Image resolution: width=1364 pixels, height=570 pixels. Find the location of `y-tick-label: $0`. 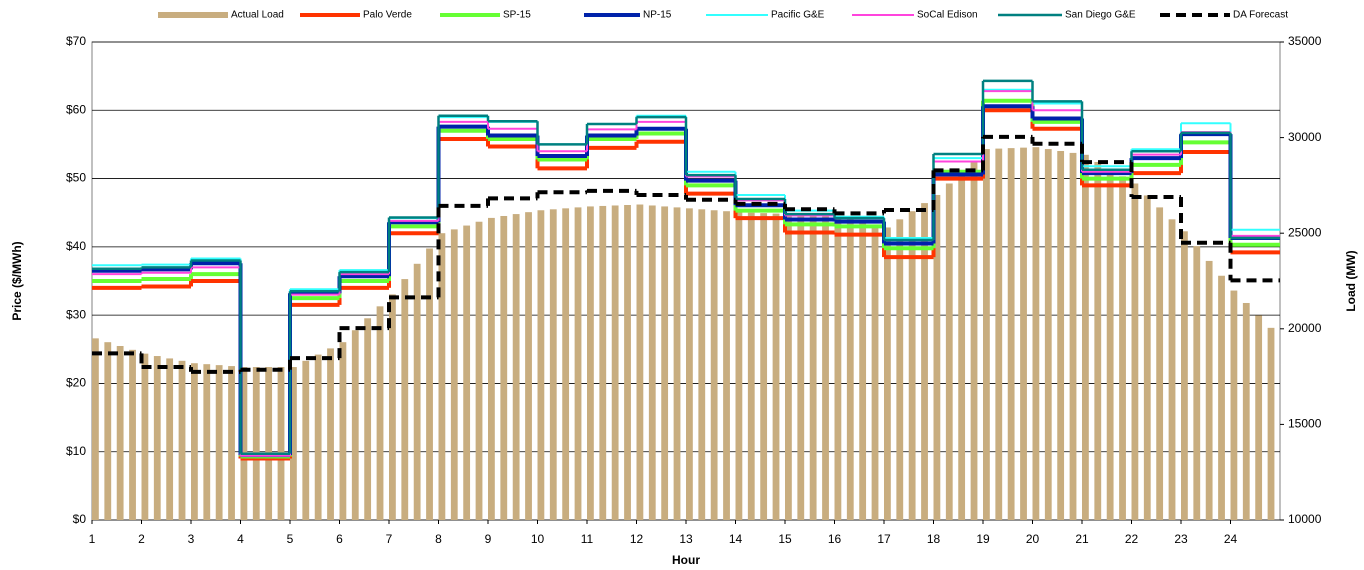

y-tick-label: $0 is located at coordinates (80, 519).